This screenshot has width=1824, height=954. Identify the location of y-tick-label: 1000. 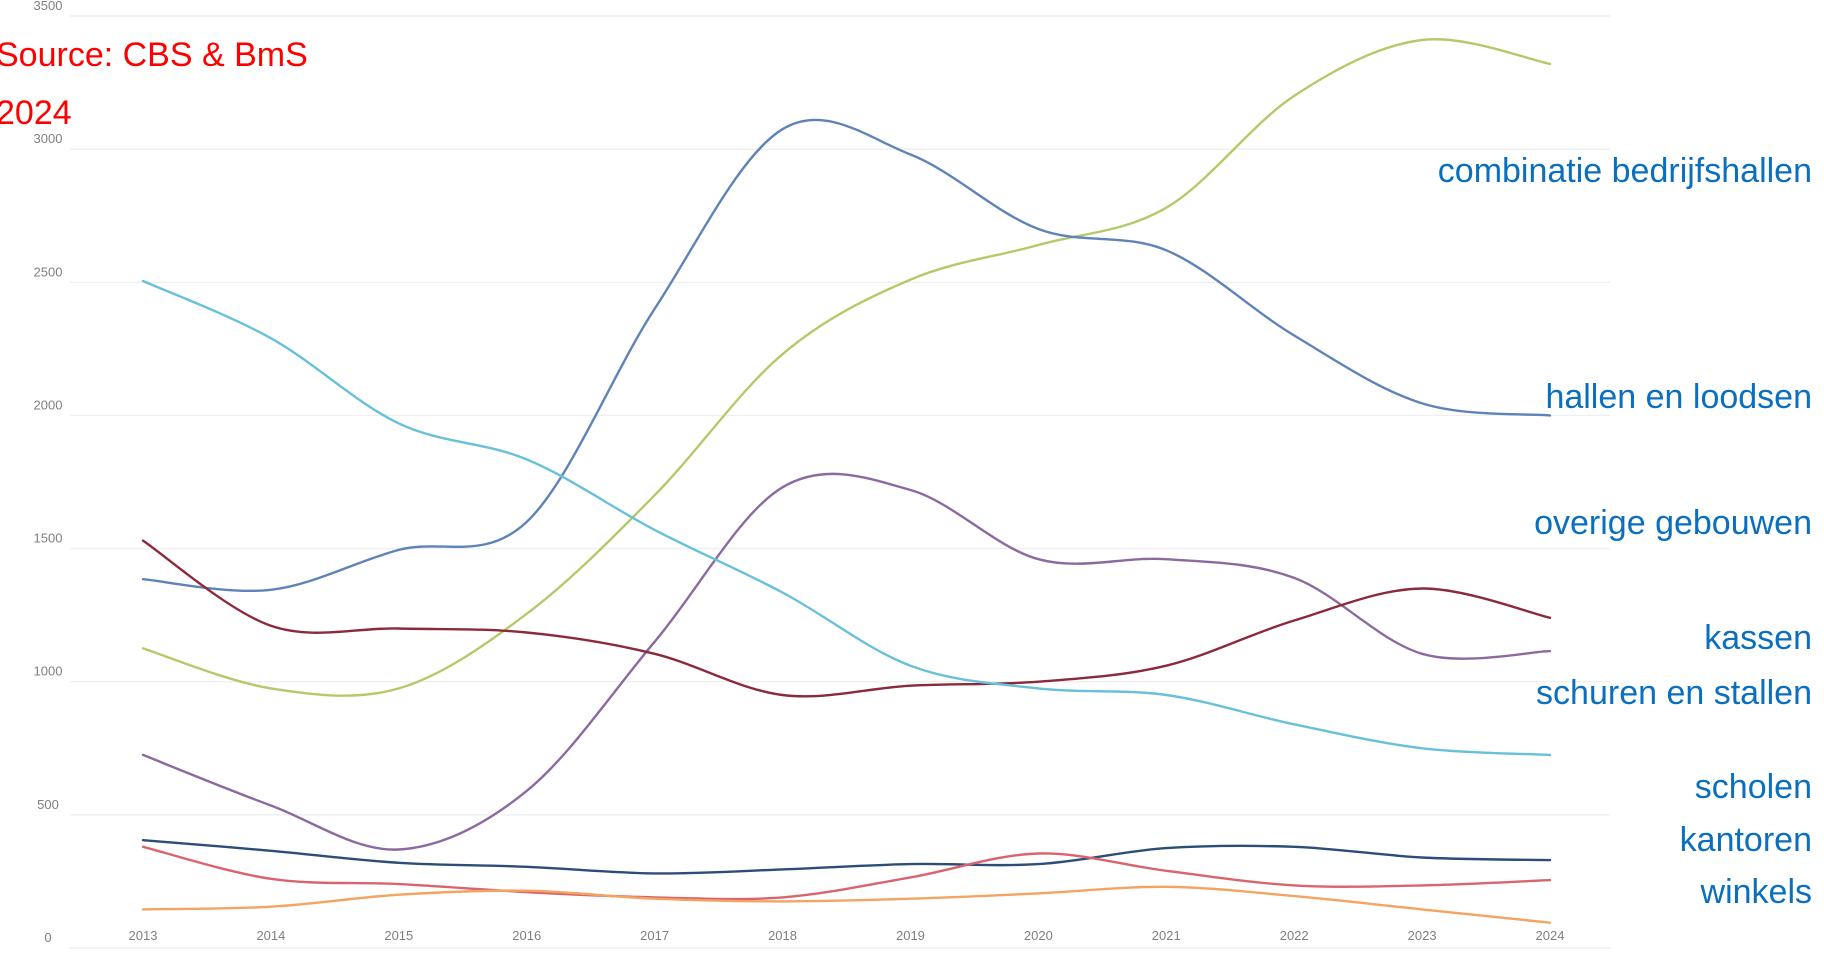
(48, 671).